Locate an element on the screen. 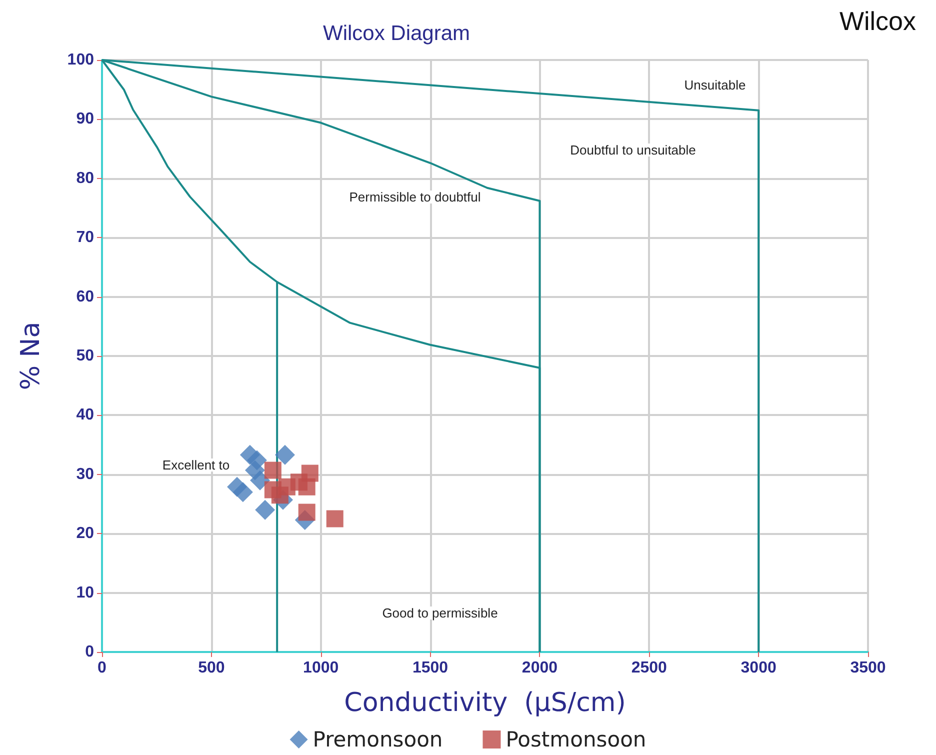 This screenshot has width=936, height=755. x-tick-label: 1000 is located at coordinates (321, 668).